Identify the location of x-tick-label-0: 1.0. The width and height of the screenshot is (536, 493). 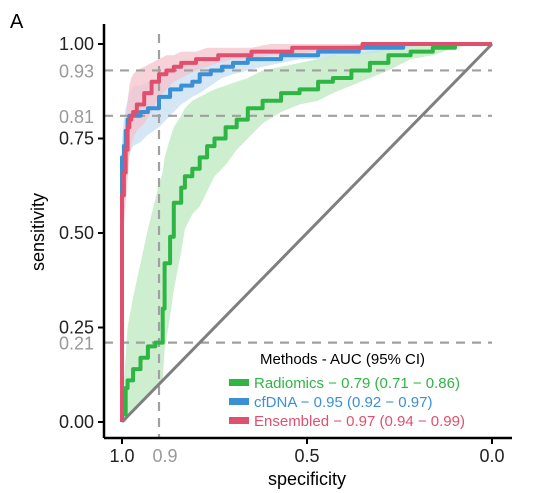
(121, 456).